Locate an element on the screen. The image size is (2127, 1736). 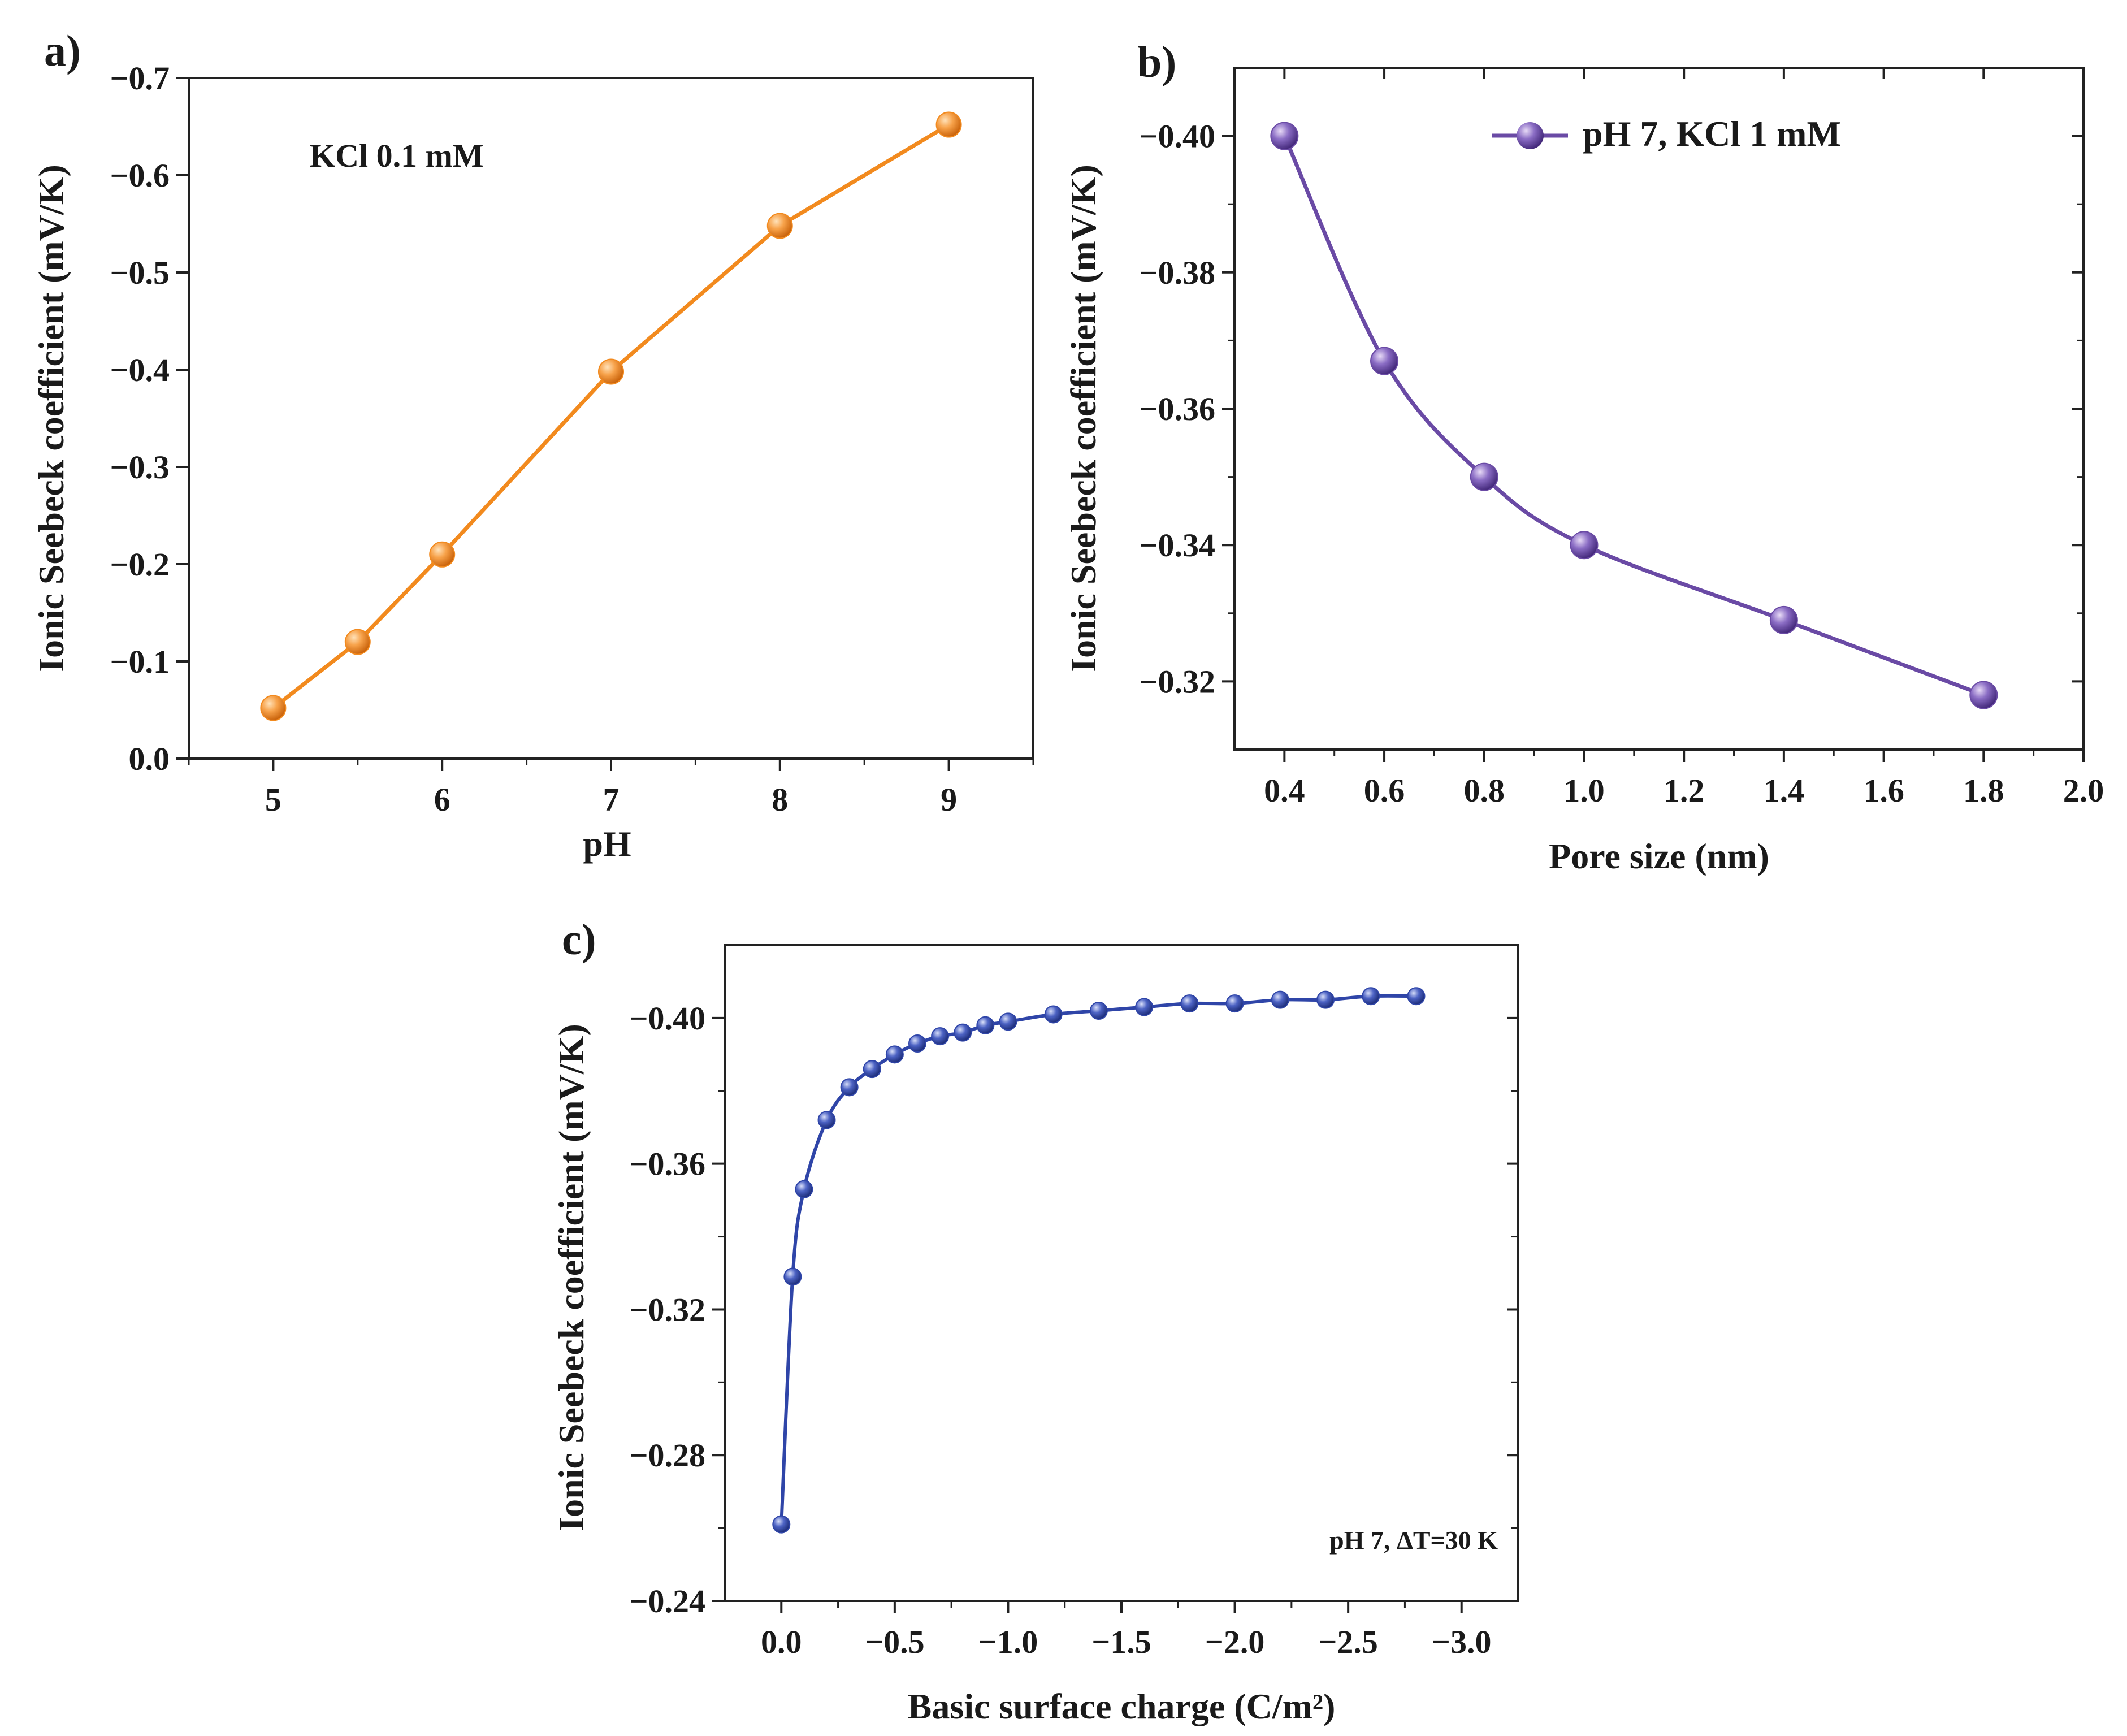
x-tick-label: 0.6 is located at coordinates (1384, 790).